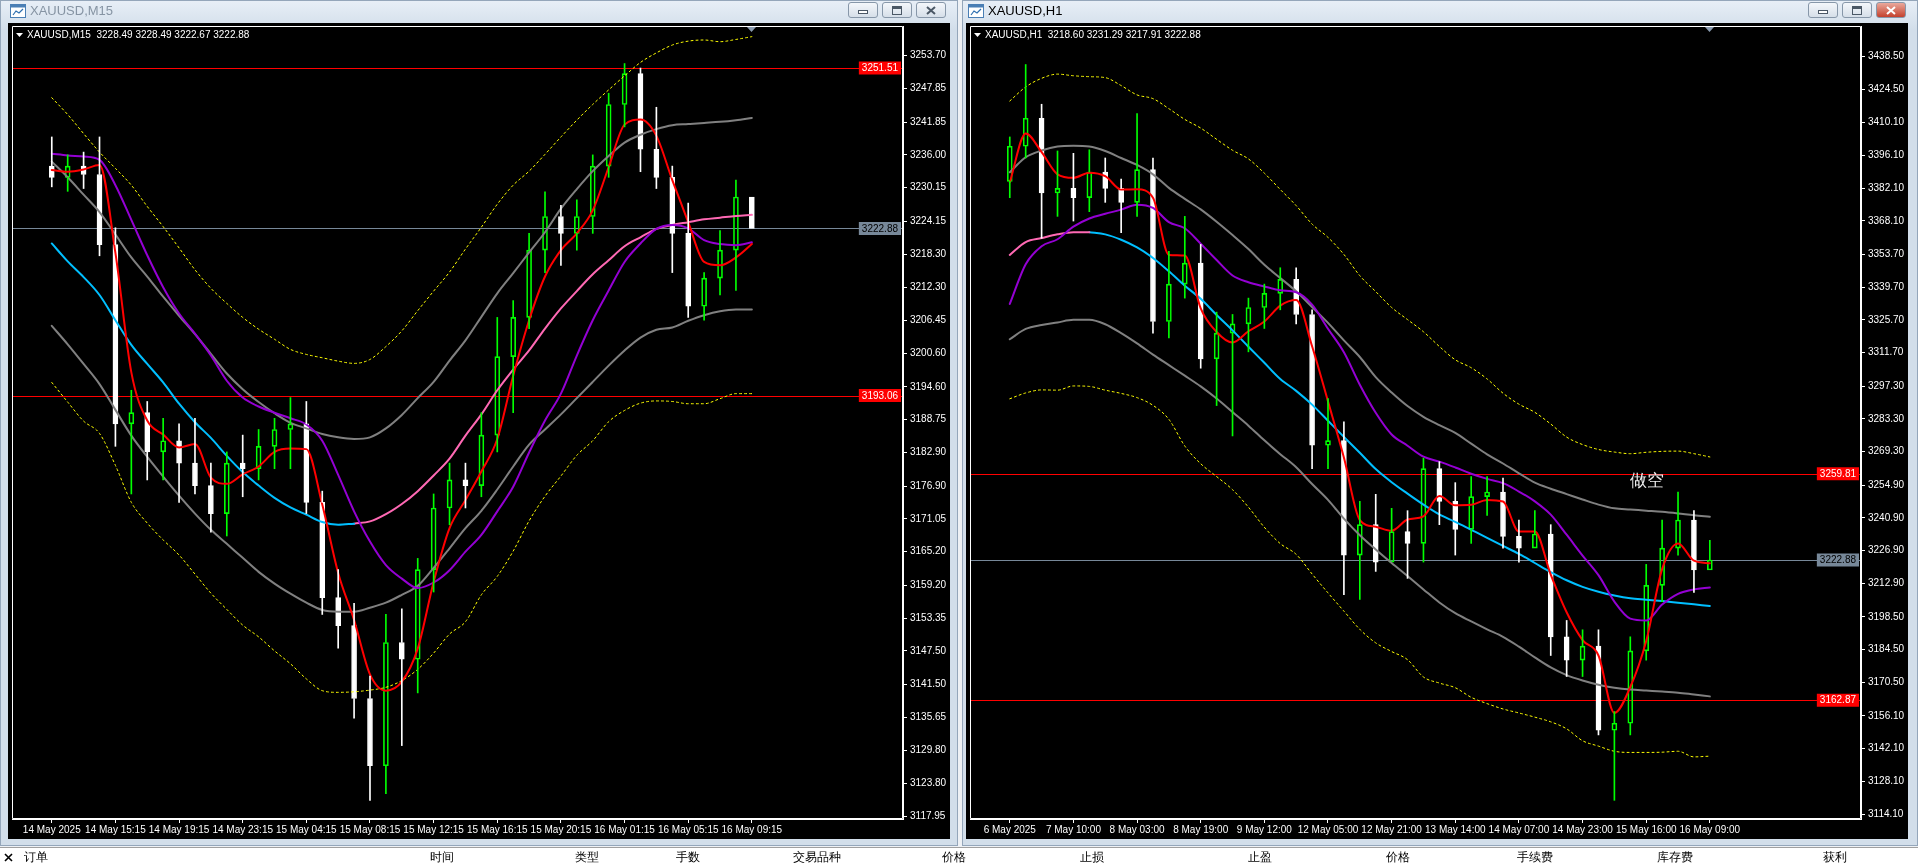  Describe the element at coordinates (1886, 155) in the screenshot. I see `y-tick-label: 3396.10` at that location.